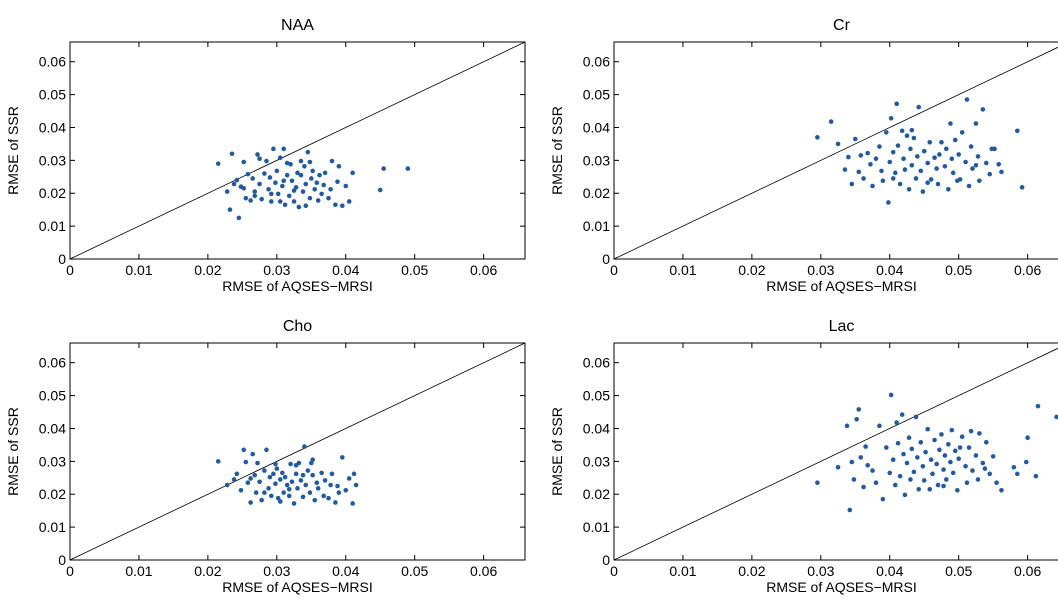 The image size is (1058, 601). I want to click on x-tick-label: 0.05, so click(414, 270).